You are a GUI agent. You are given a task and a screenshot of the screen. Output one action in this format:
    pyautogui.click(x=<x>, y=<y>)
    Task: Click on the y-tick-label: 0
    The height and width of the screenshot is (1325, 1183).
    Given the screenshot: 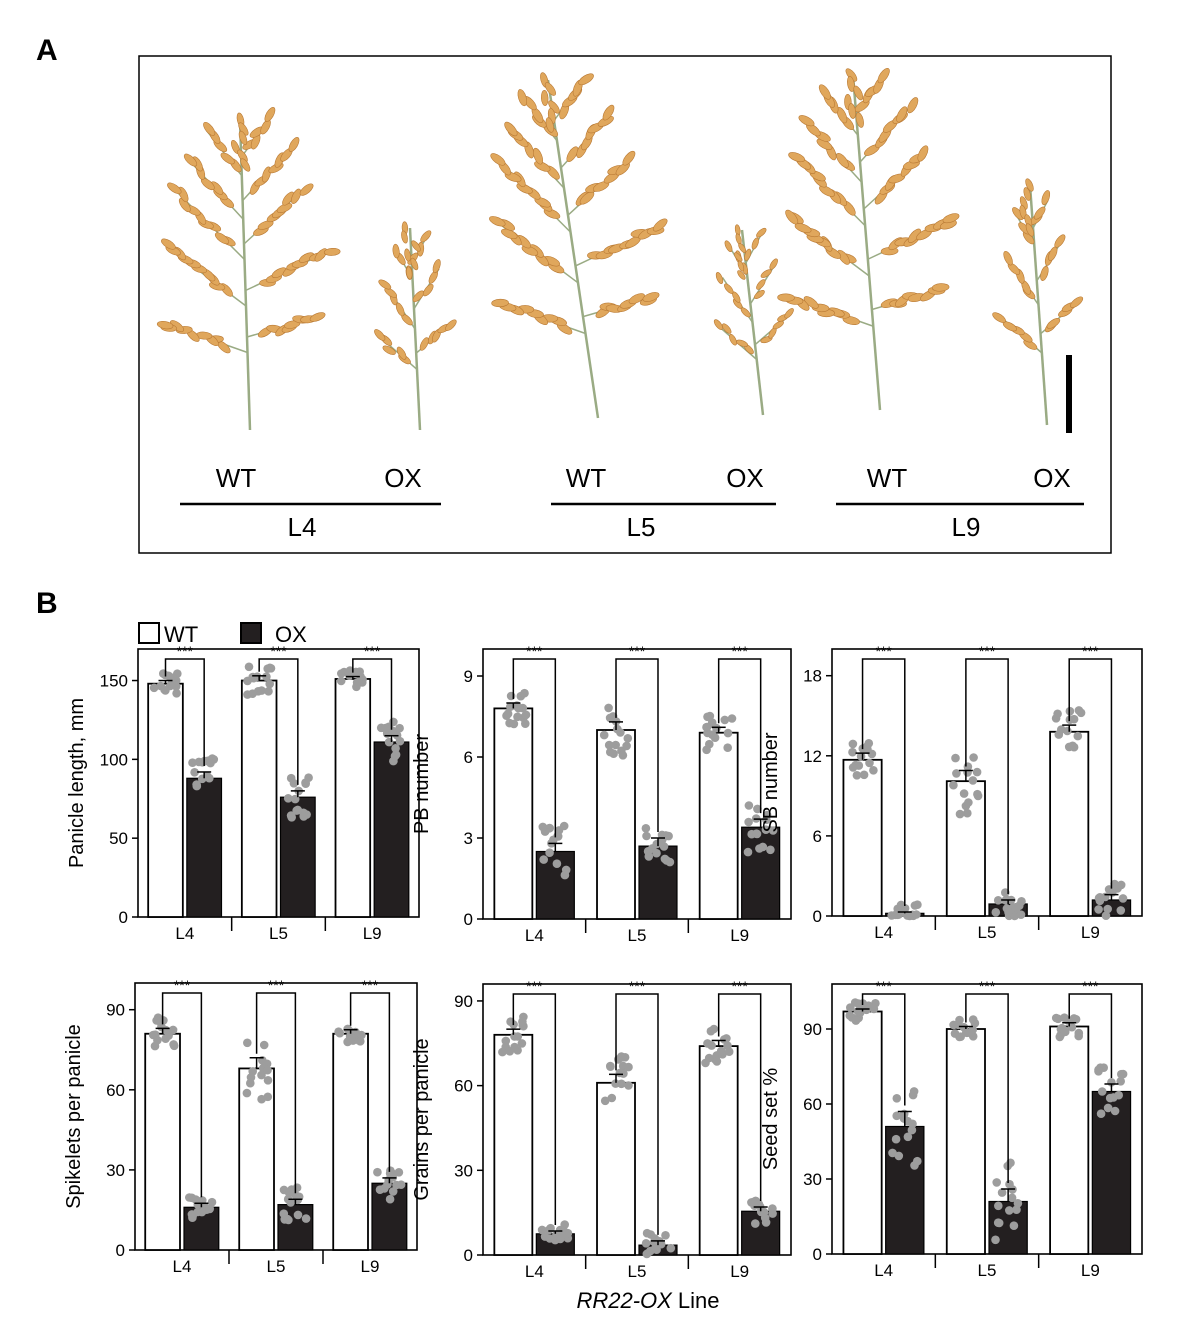 What is the action you would take?
    pyautogui.click(x=468, y=919)
    